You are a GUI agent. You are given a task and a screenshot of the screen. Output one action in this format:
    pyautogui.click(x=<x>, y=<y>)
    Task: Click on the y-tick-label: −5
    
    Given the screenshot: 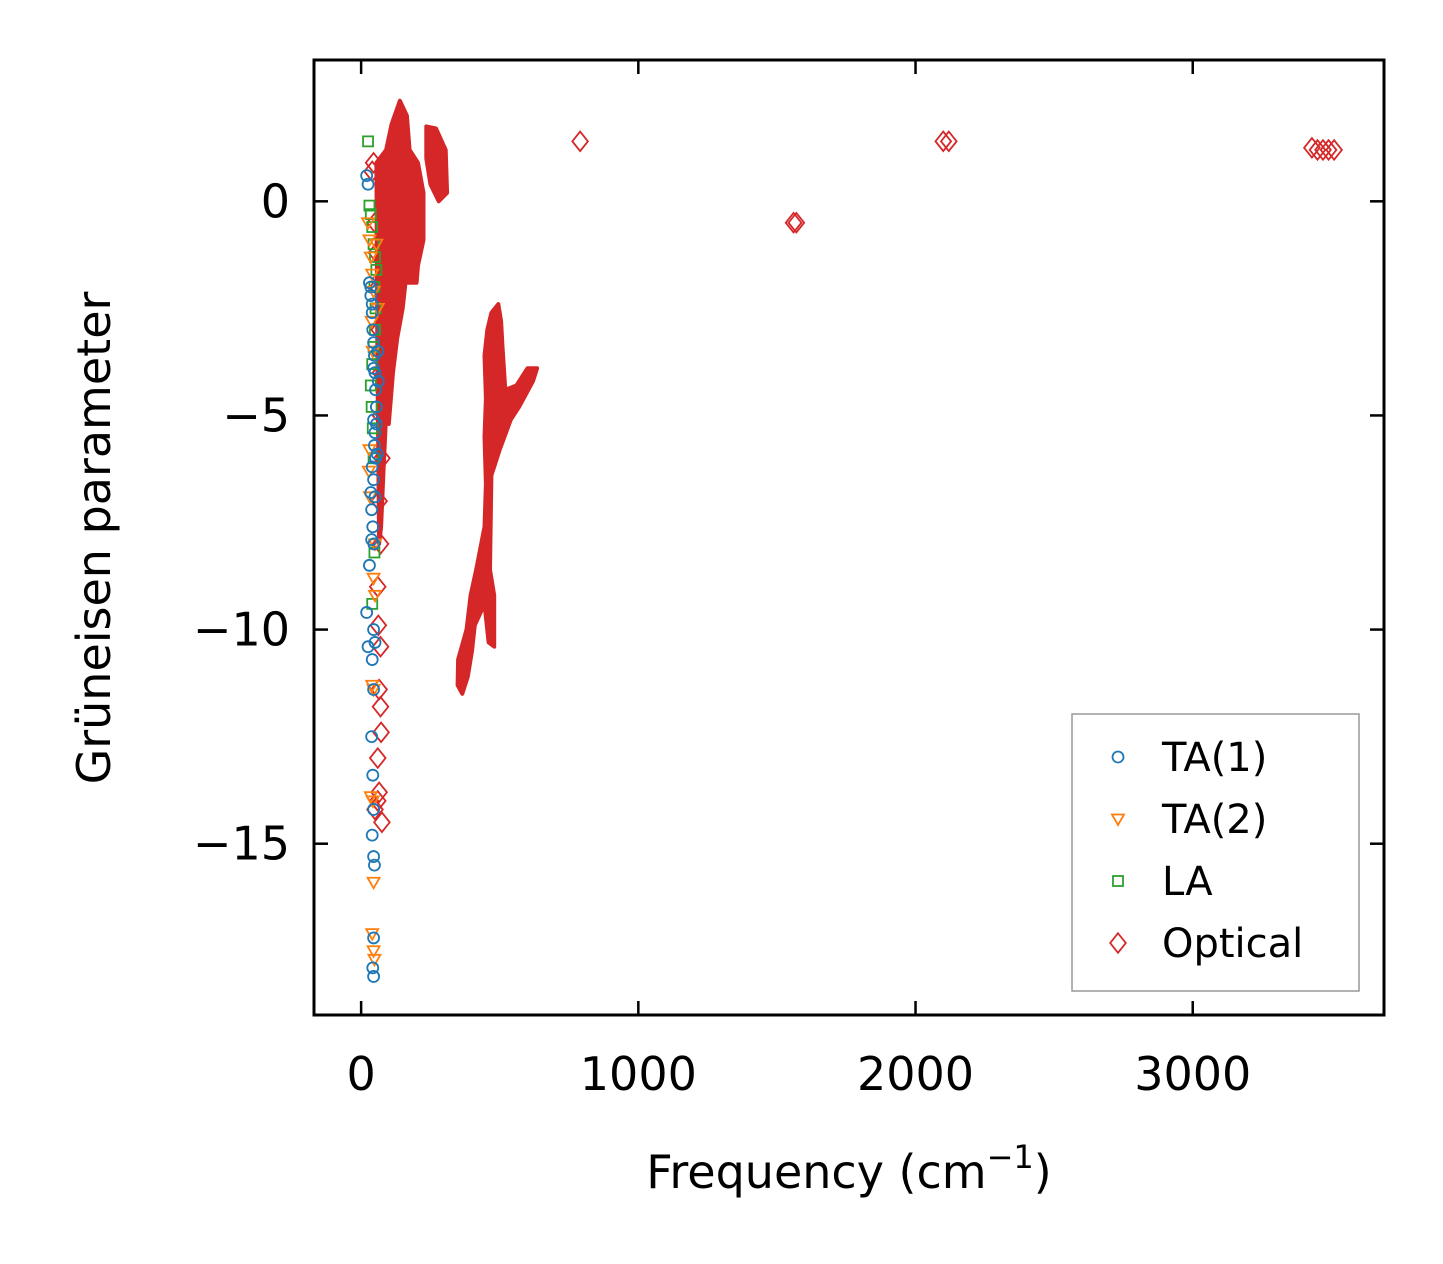 What is the action you would take?
    pyautogui.click(x=256, y=415)
    